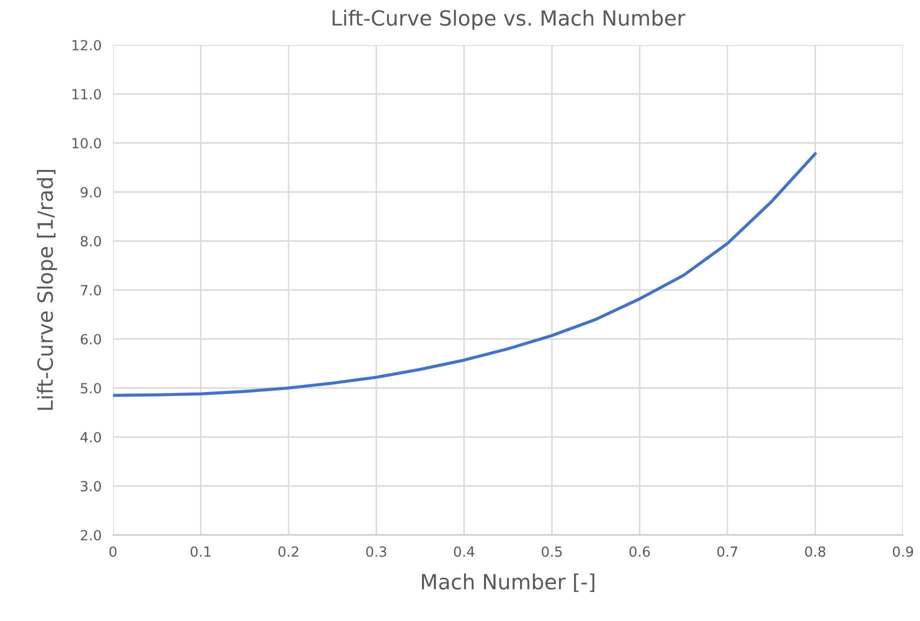  Describe the element at coordinates (86, 45) in the screenshot. I see `y-tick-label: 12.0` at that location.